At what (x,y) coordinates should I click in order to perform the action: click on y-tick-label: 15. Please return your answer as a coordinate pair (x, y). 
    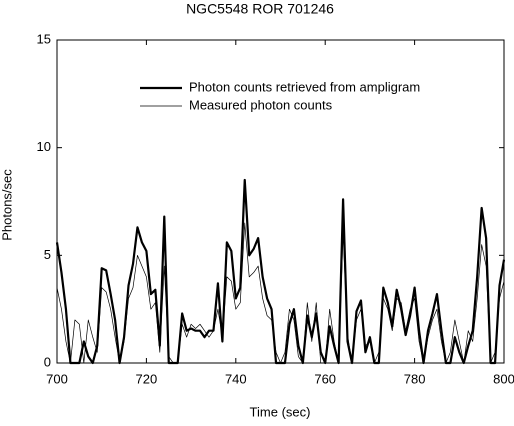
    Looking at the image, I should click on (44, 38).